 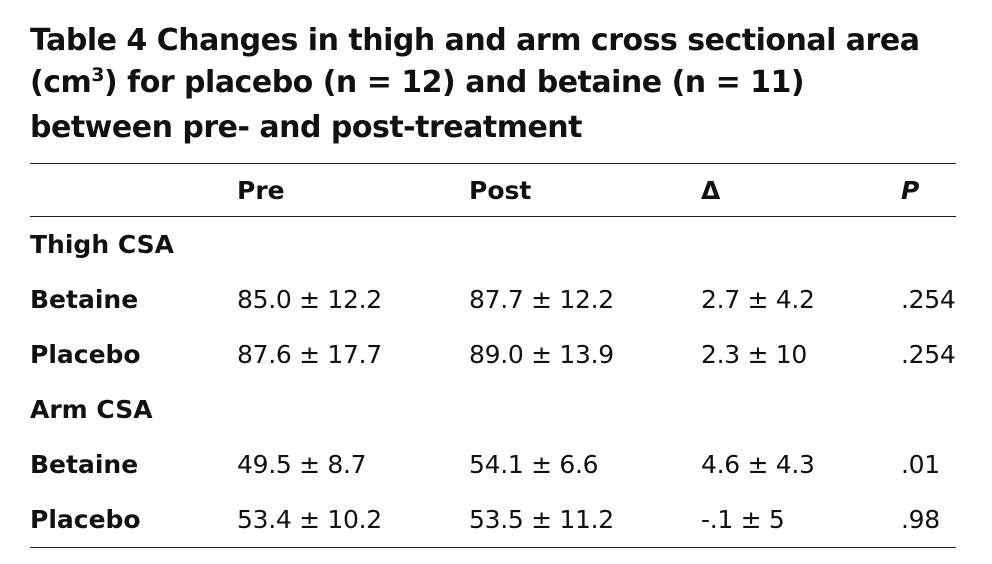 What do you see at coordinates (541, 354) in the screenshot?
I see `cell-post: 89.0 ± 13.9` at bounding box center [541, 354].